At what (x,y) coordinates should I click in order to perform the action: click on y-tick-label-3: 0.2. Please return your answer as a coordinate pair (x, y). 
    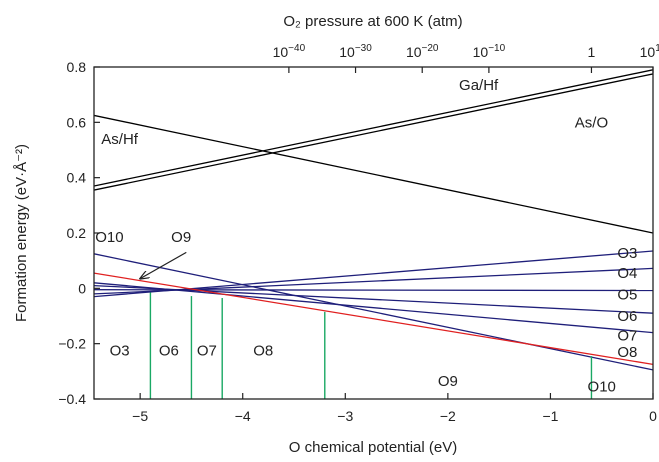
    Looking at the image, I should click on (77, 233).